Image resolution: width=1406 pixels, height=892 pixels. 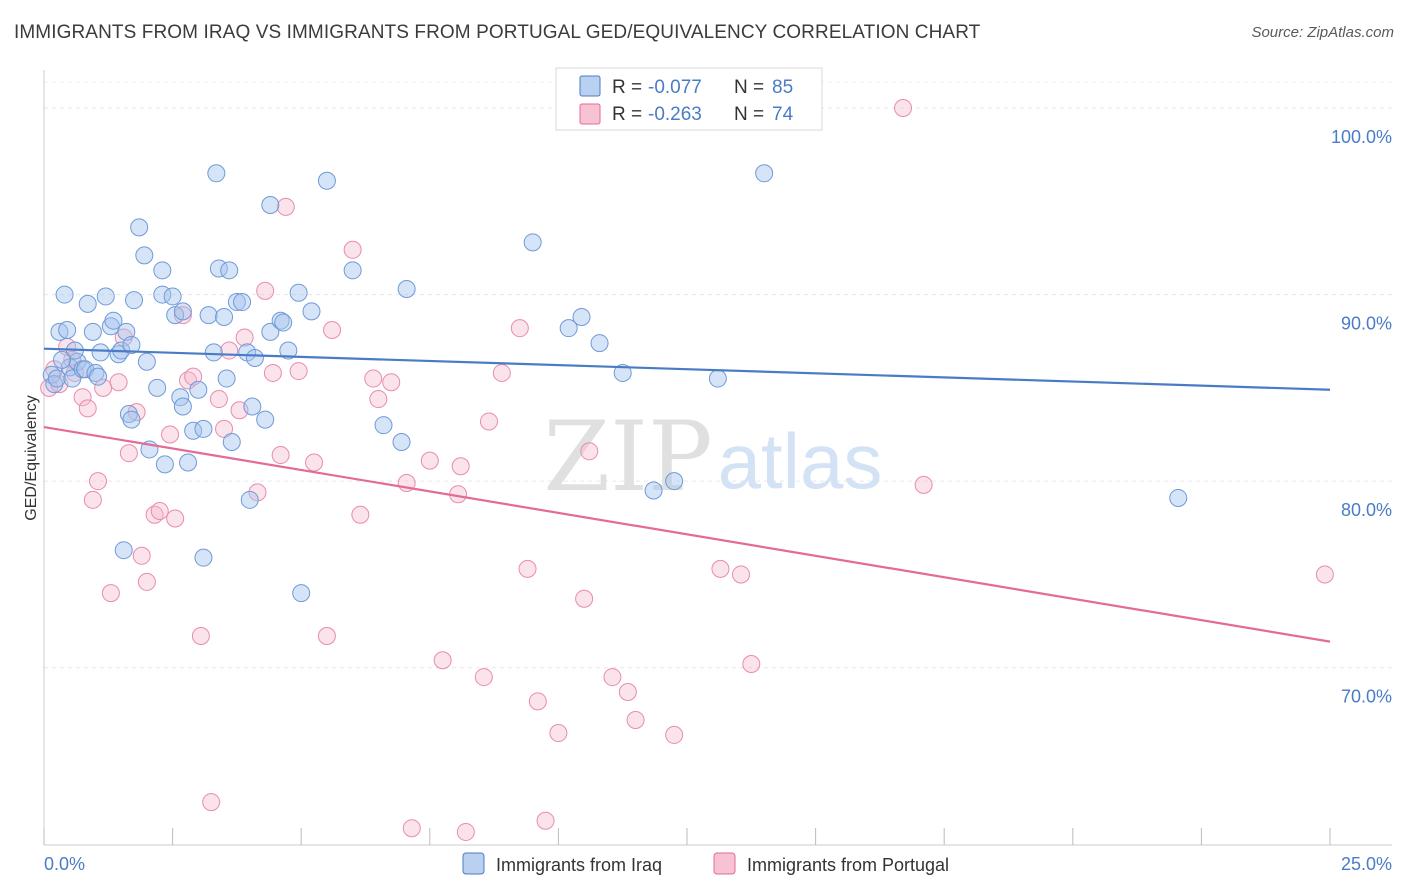 I want to click on y-tick-label-70: 70.0%, so click(x=1366, y=697).